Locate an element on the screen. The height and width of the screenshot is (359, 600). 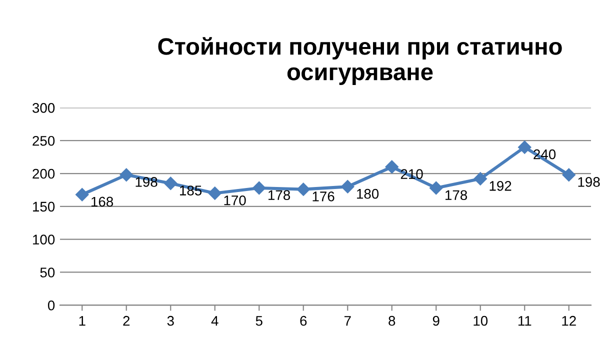
x-tick-label: 5 is located at coordinates (259, 321).